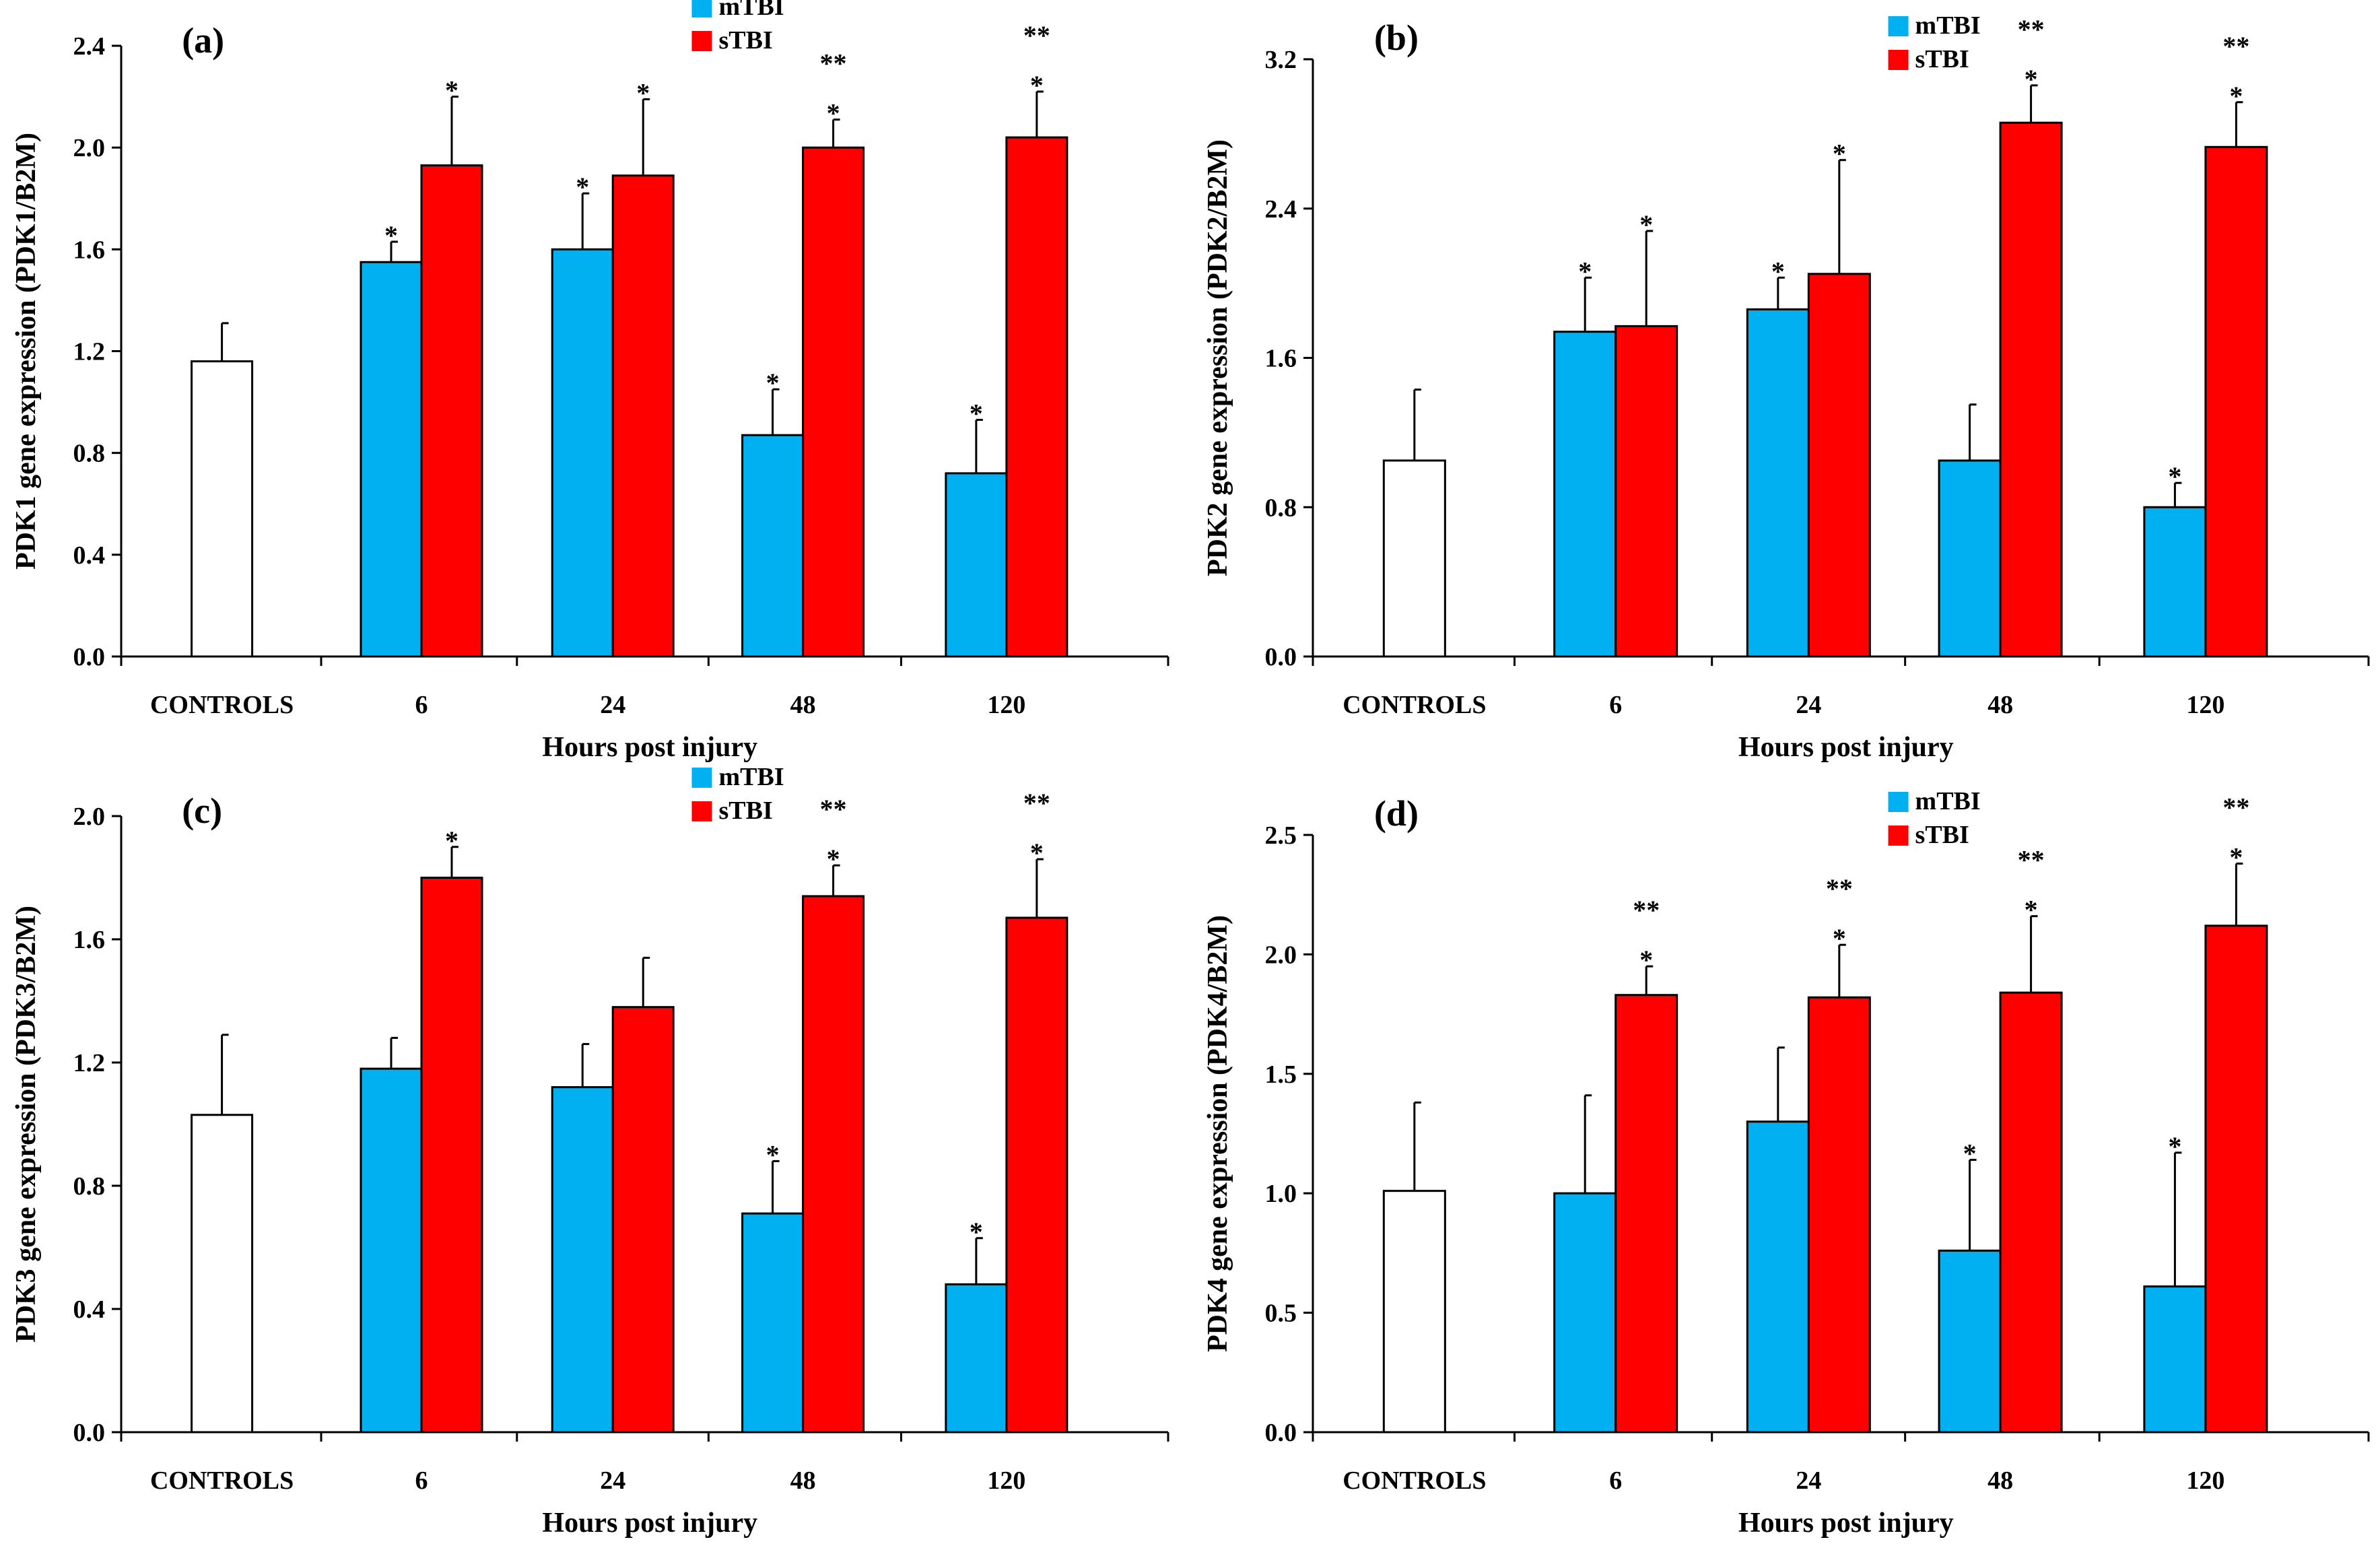  Describe the element at coordinates (90, 817) in the screenshot. I see `y-tick-label: 2.0` at that location.